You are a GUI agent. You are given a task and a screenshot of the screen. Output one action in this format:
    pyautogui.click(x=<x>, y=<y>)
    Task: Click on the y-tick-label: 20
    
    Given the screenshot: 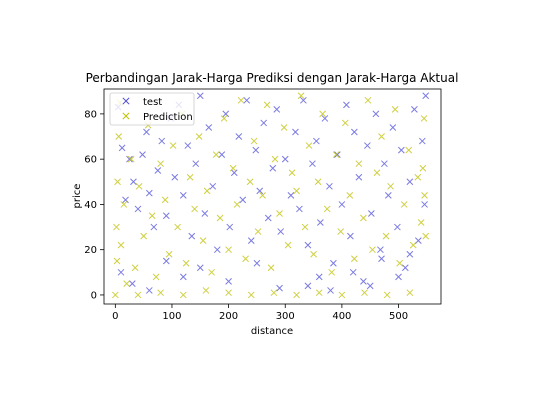 What is the action you would take?
    pyautogui.click(x=90, y=250)
    